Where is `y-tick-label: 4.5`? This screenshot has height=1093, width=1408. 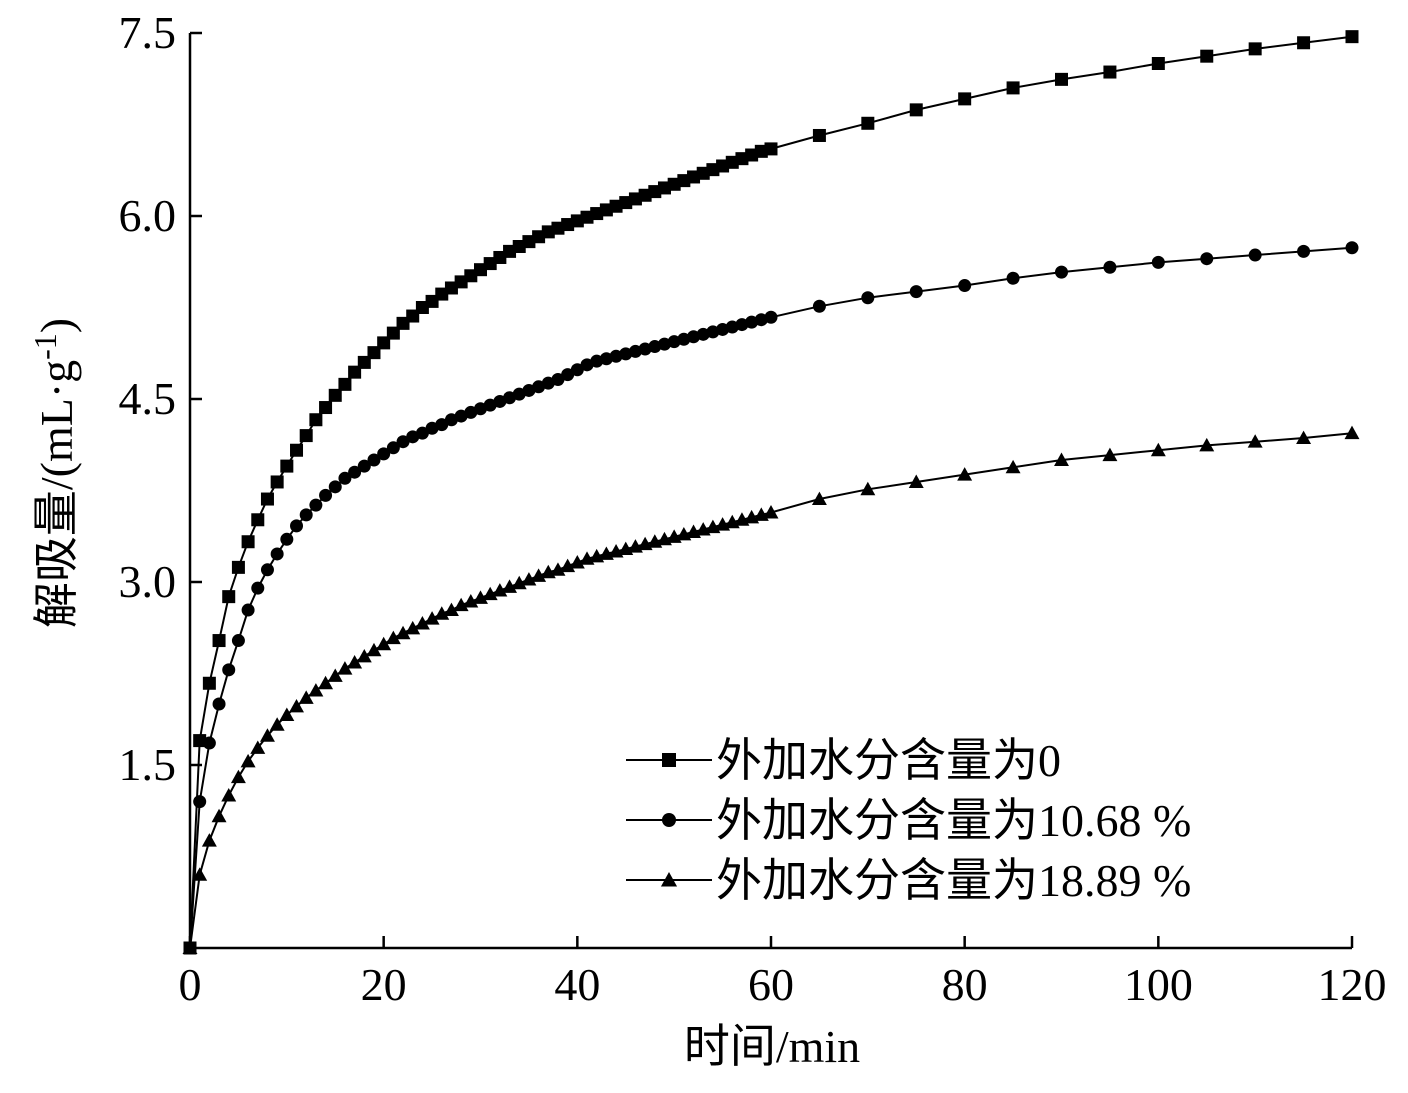
y-tick-label: 4.5 is located at coordinates (148, 398).